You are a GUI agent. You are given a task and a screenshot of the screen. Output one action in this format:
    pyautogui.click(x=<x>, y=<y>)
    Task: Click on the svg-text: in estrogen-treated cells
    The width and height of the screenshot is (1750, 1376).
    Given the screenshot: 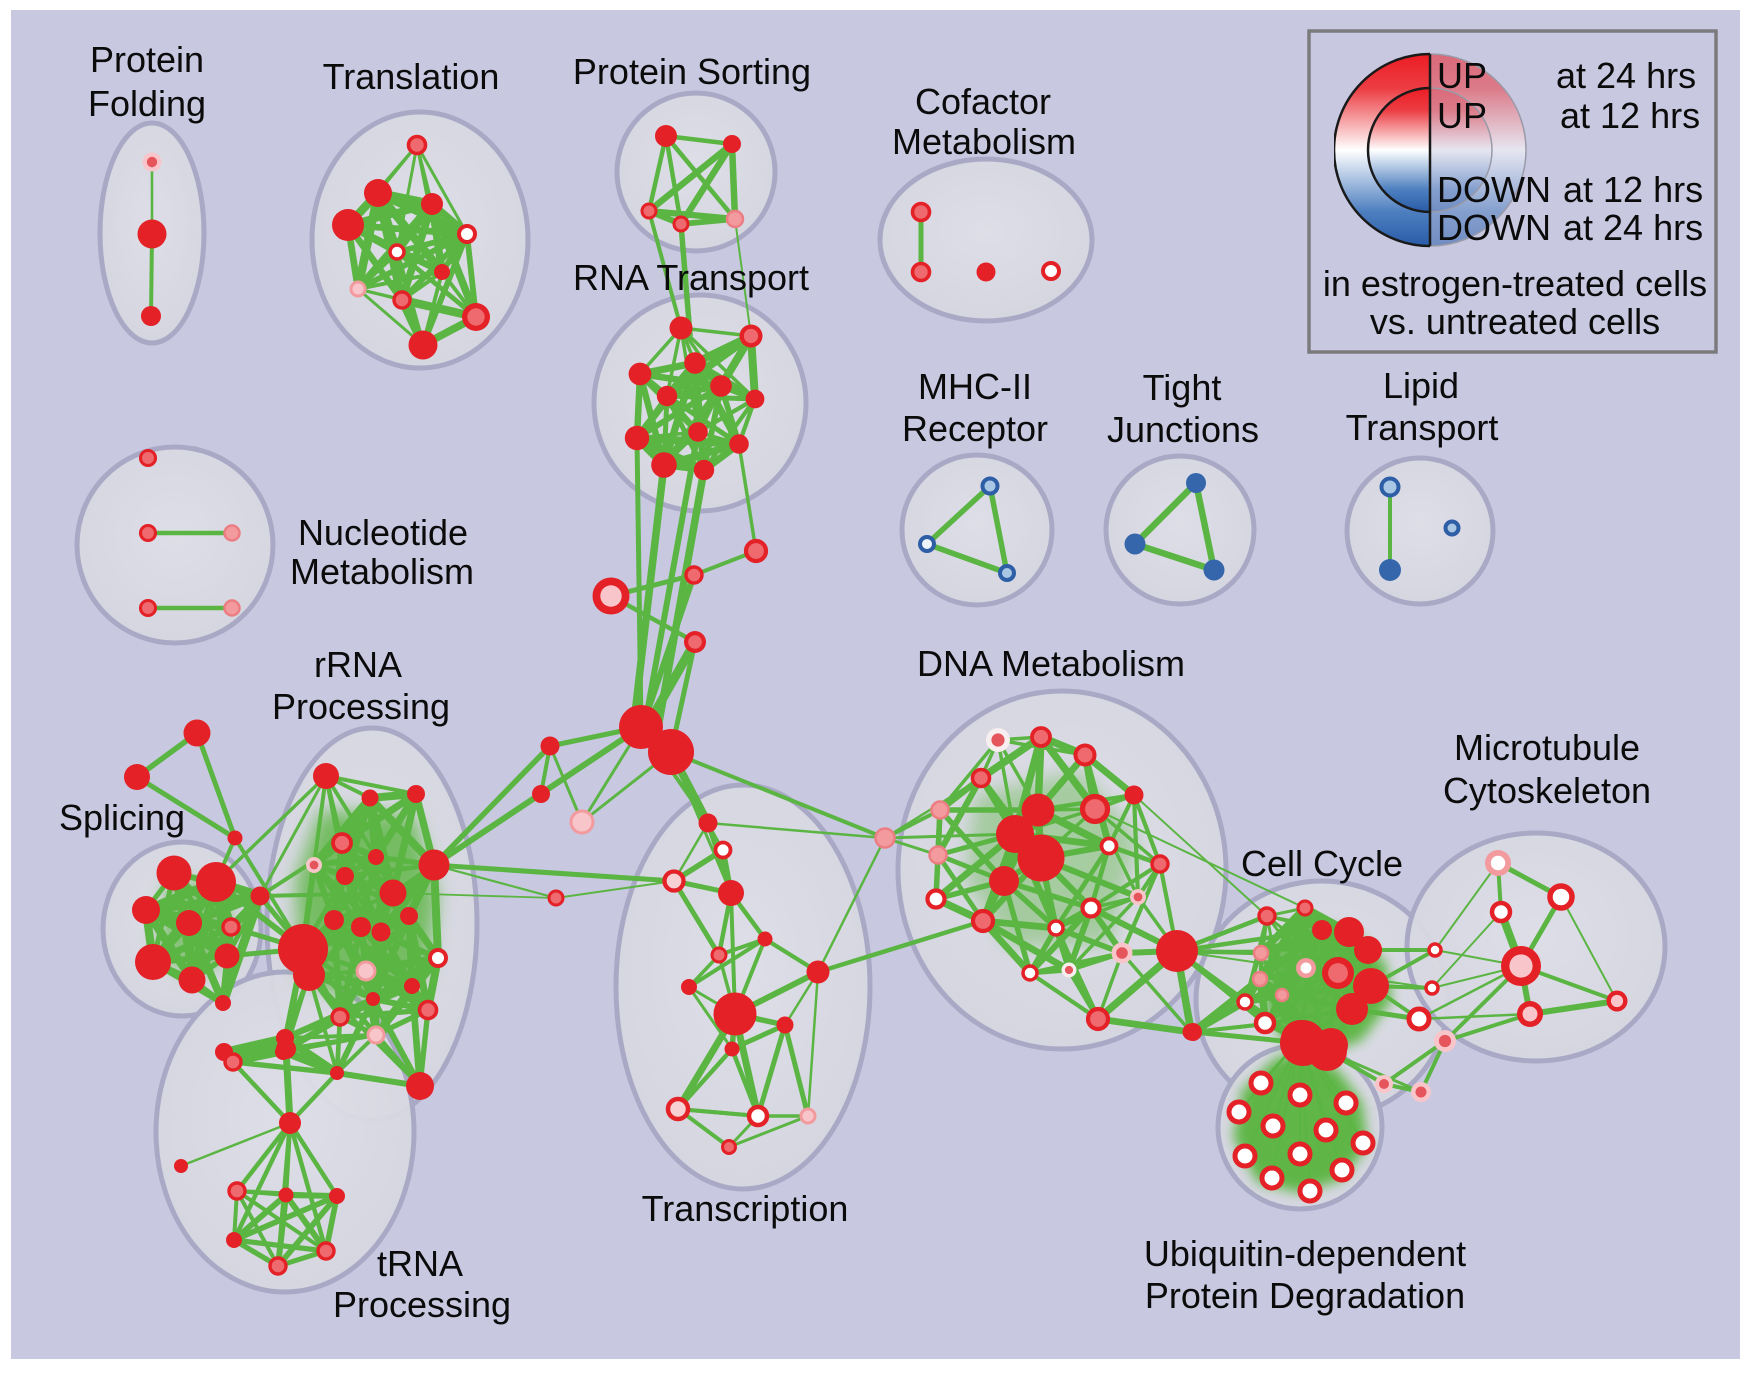 What is the action you would take?
    pyautogui.click(x=1515, y=283)
    